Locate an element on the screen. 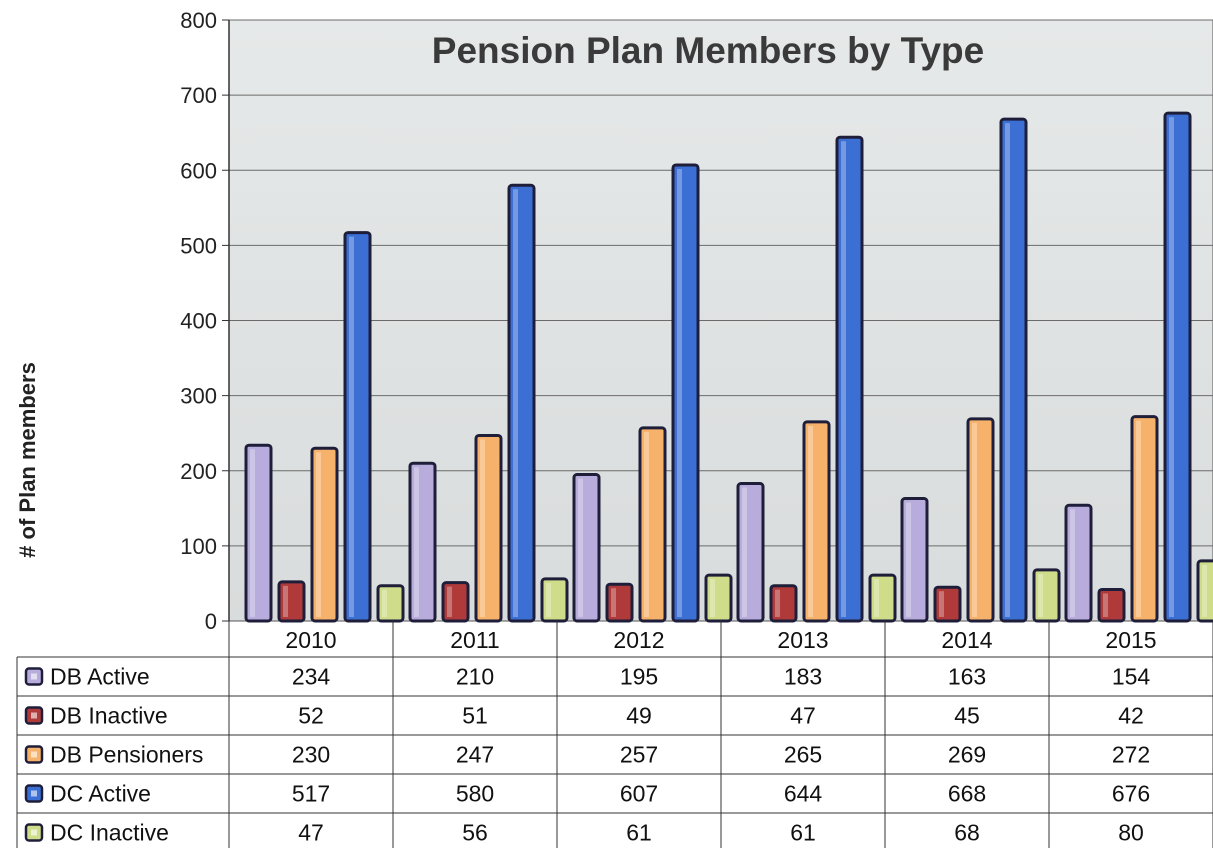  legend-label: DC Active is located at coordinates (100, 794).